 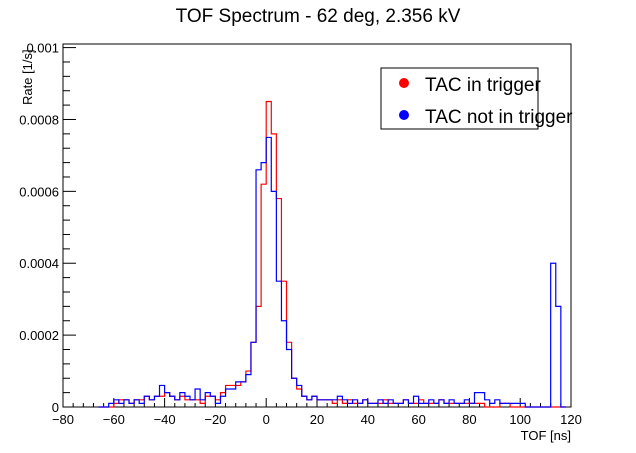 What do you see at coordinates (39, 335) in the screenshot?
I see `y-tick-label: 0.0002` at bounding box center [39, 335].